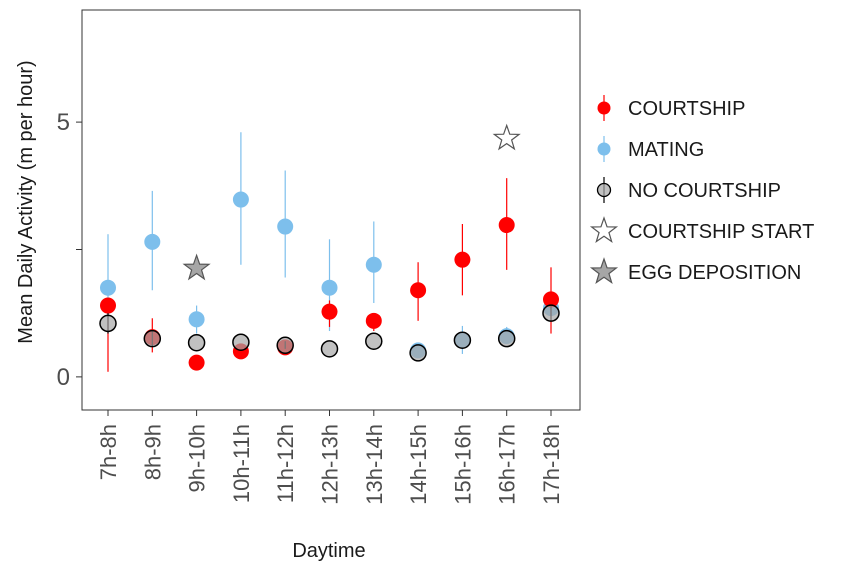 Image resolution: width=845 pixels, height=565 pixels. What do you see at coordinates (418, 464) in the screenshot?
I see `x-tick-label: 14h-15h` at bounding box center [418, 464].